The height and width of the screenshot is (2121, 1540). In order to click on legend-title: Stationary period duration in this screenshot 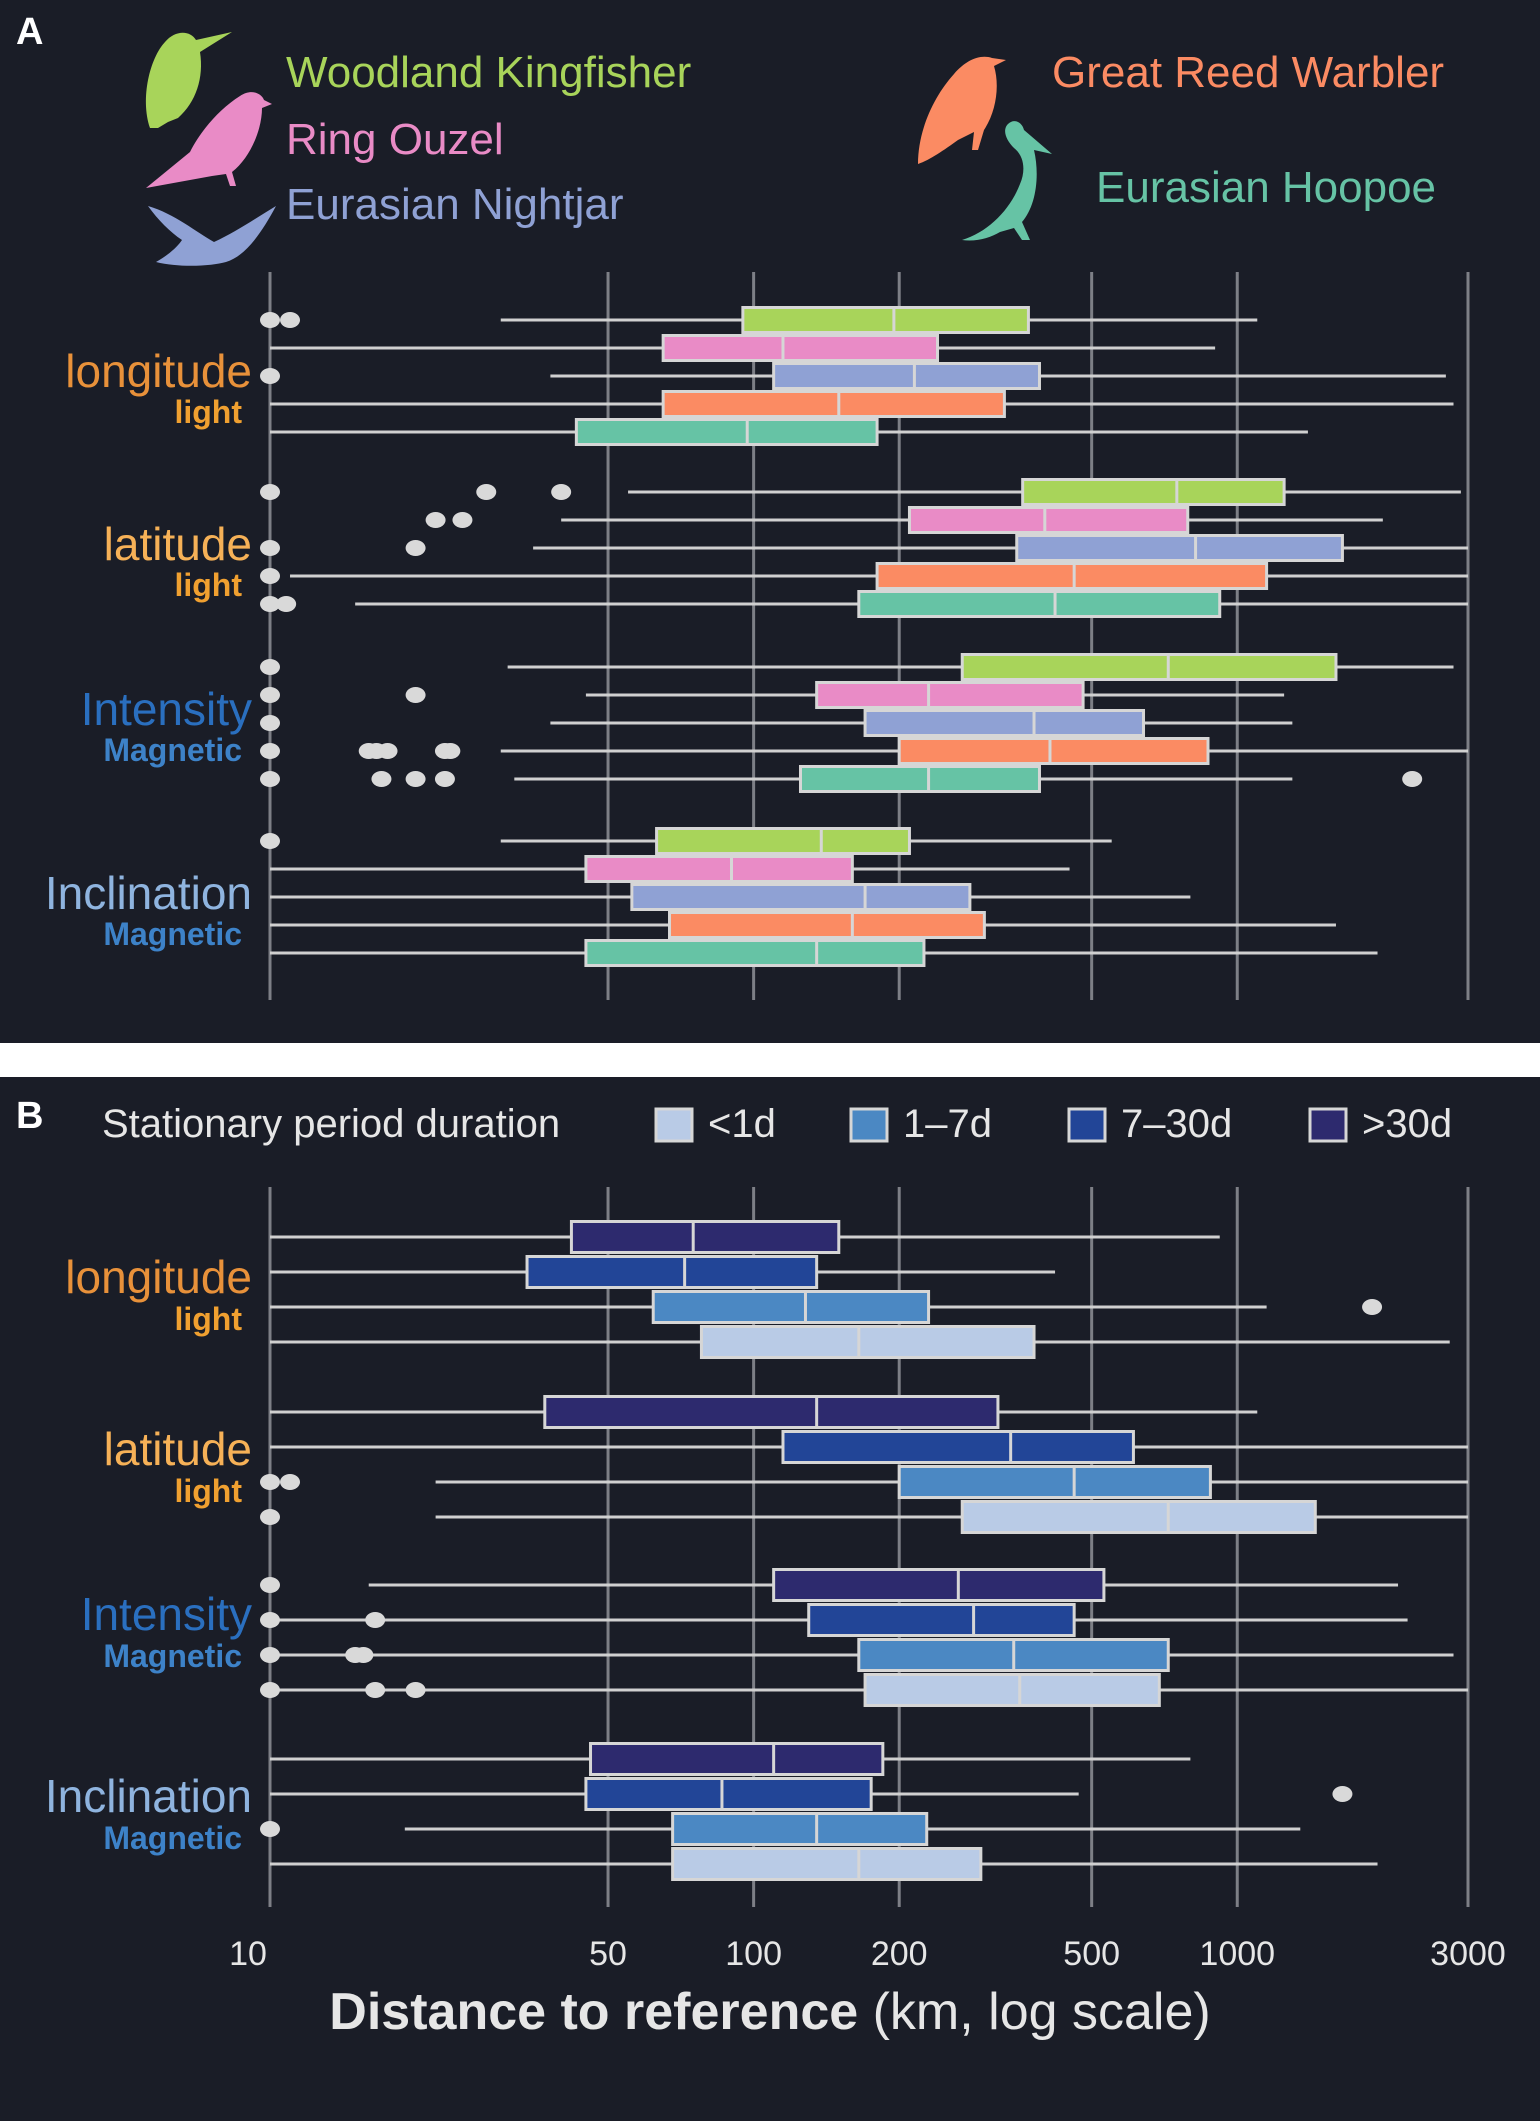, I will do `click(331, 1124)`.